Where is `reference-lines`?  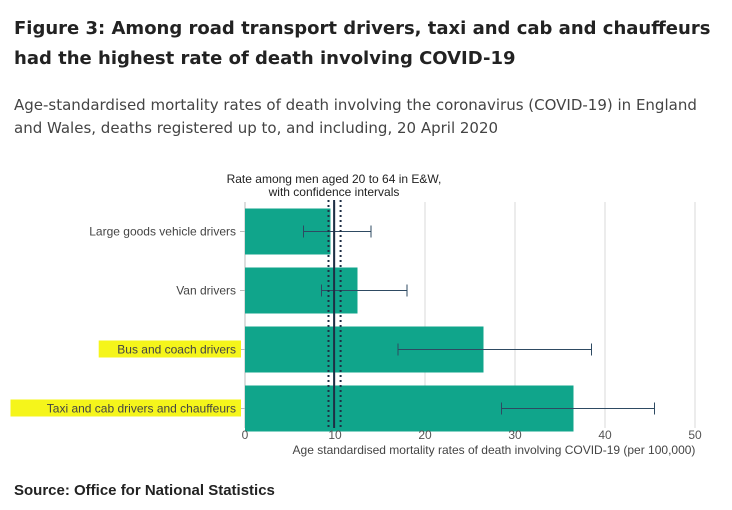 reference-lines is located at coordinates (334, 314).